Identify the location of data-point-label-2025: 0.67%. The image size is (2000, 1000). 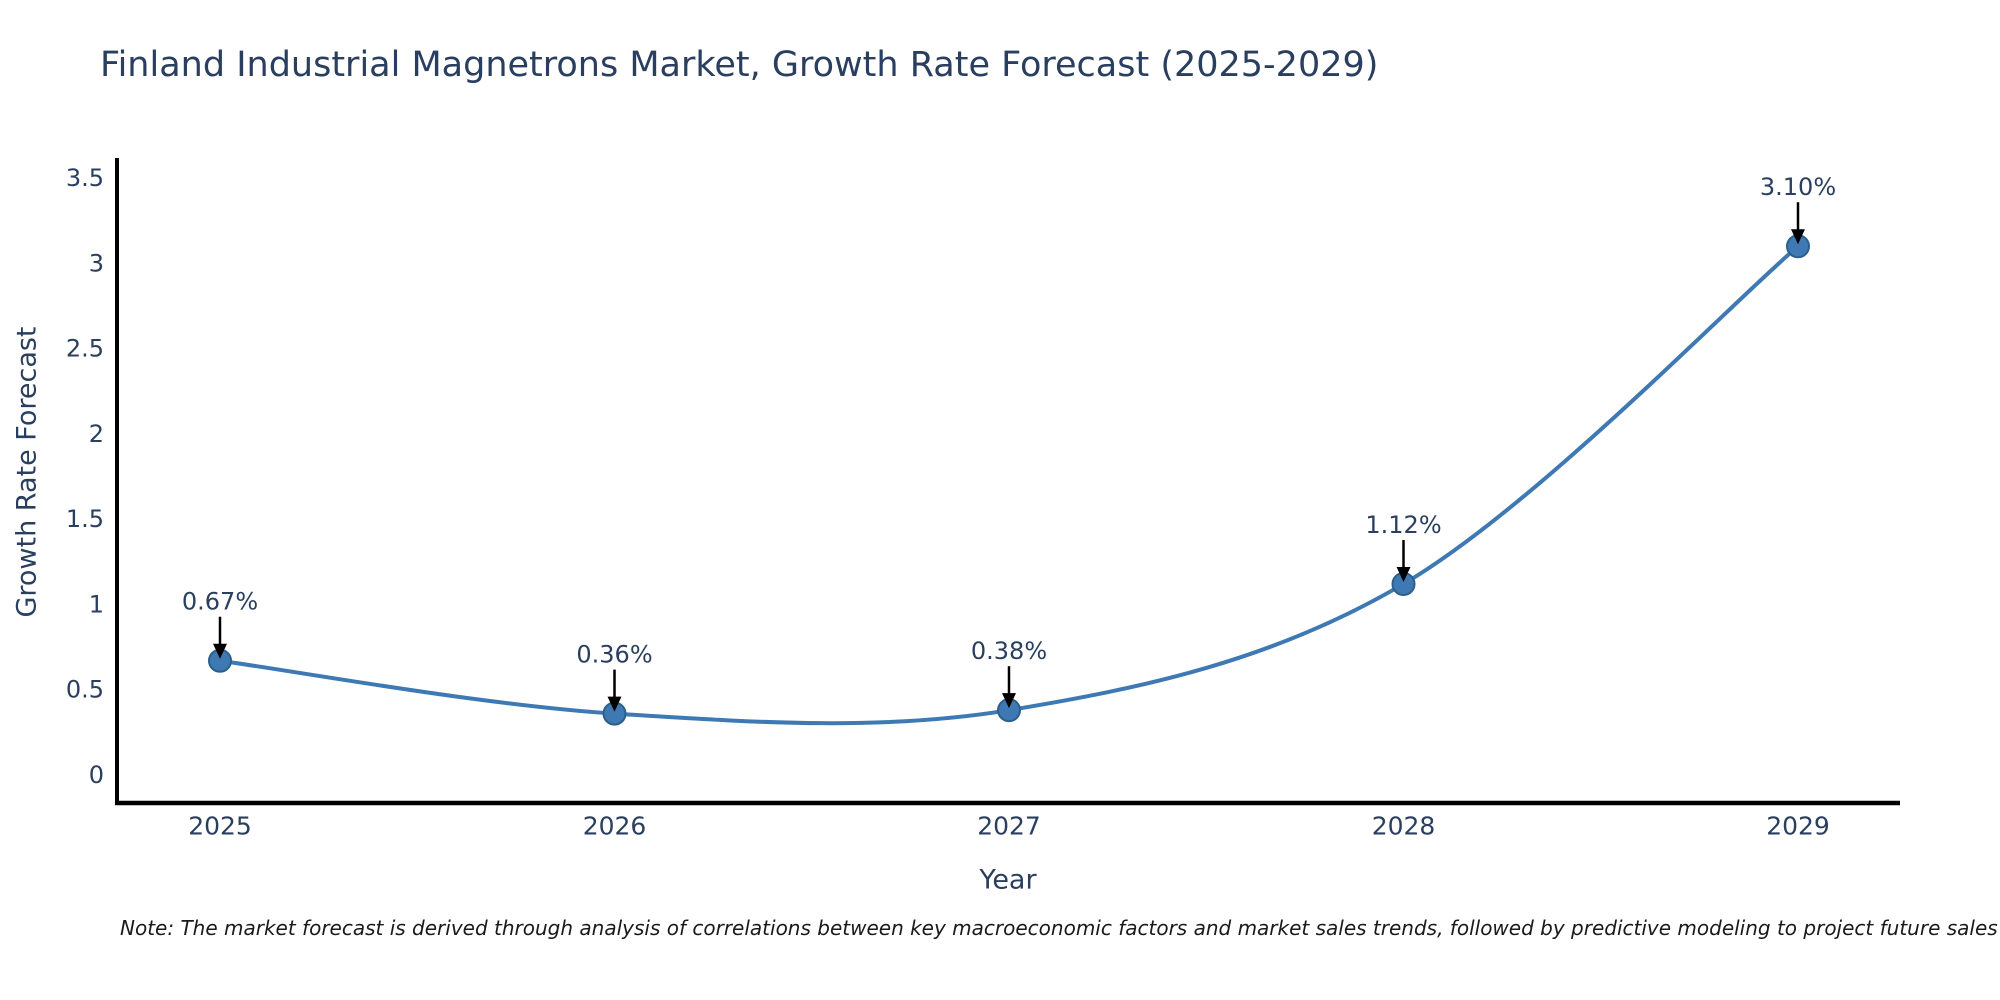
(220, 602).